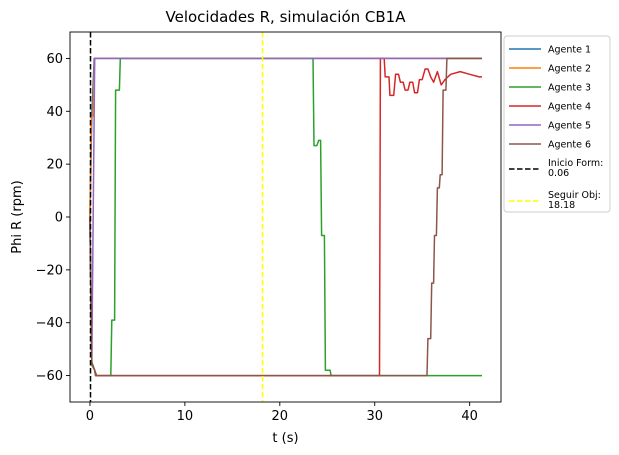 This screenshot has width=619, height=455. I want to click on y-axis-title: Phi R (rpm), so click(17, 216).